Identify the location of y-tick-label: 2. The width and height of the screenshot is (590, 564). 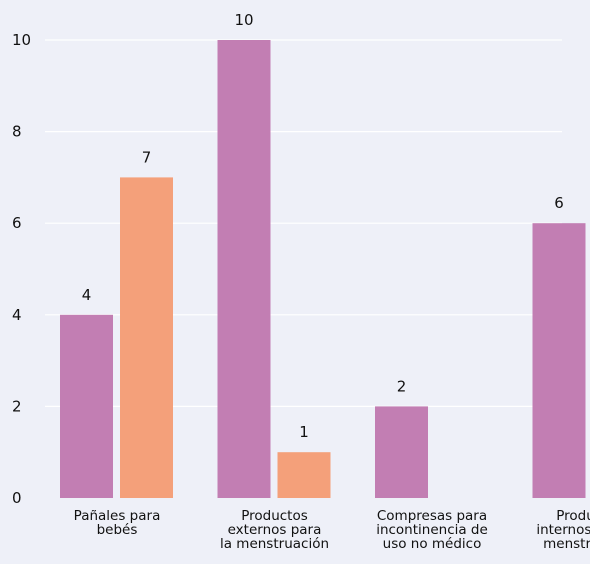
(17, 406).